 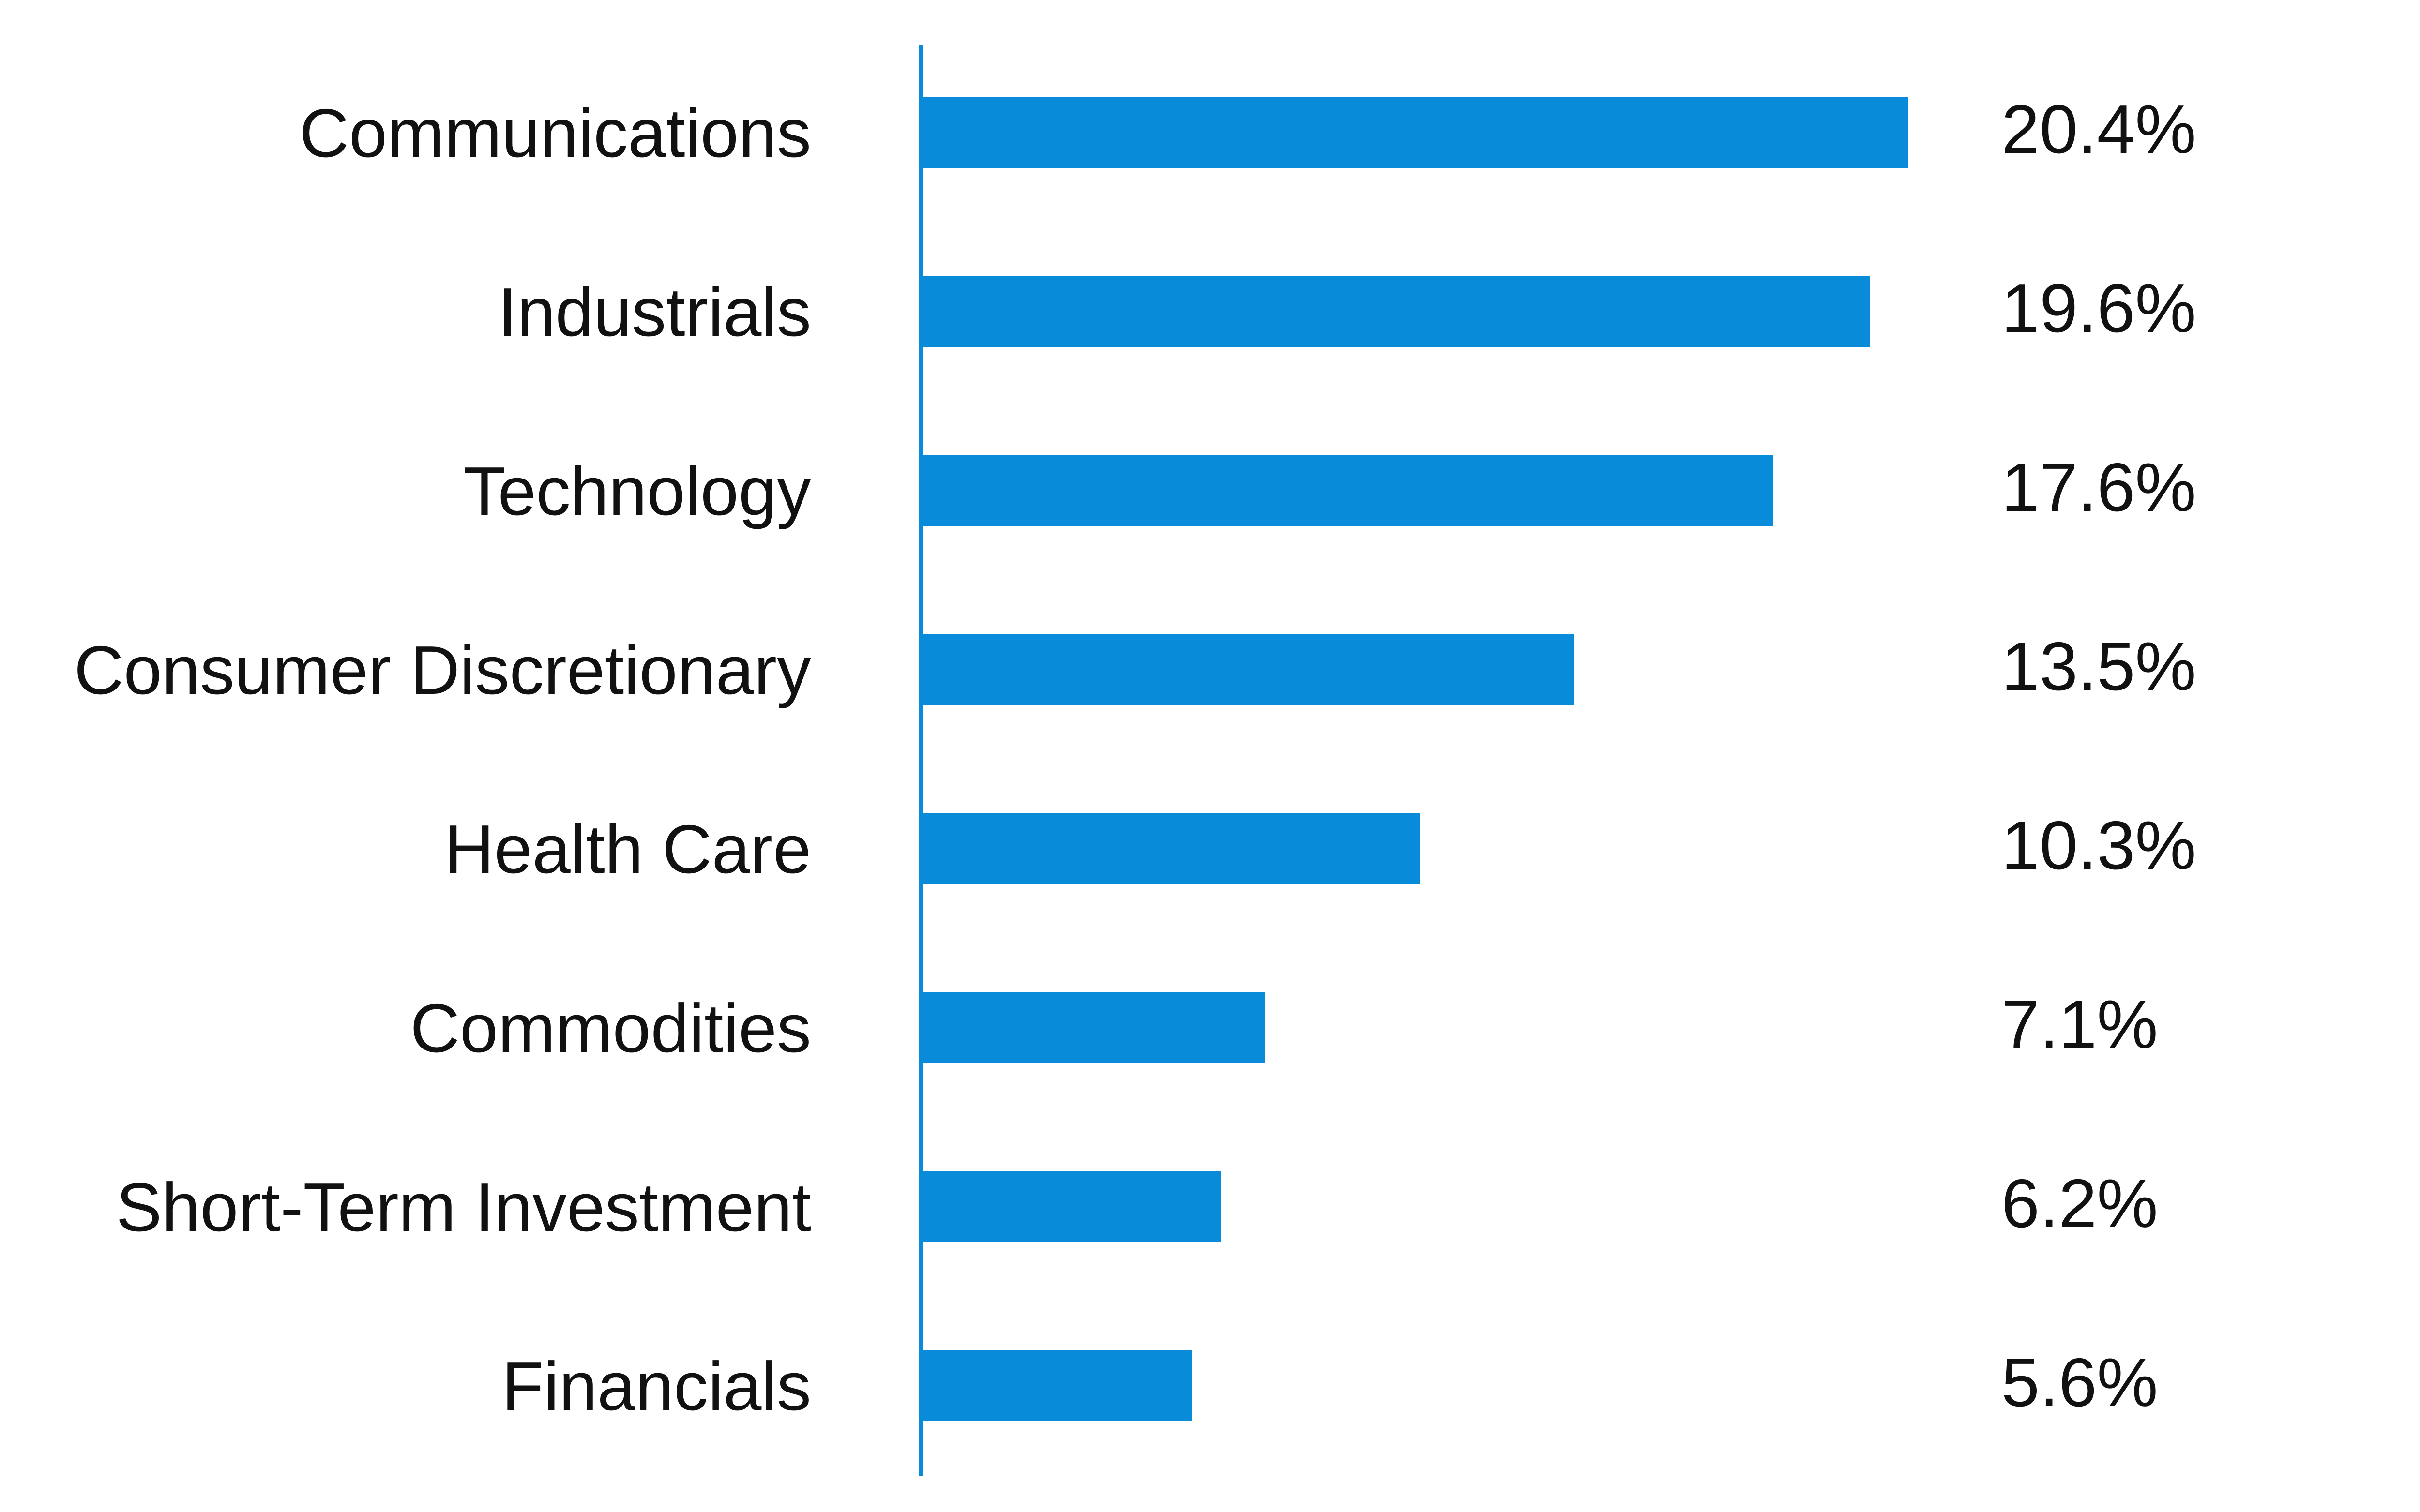 What do you see at coordinates (654, 312) in the screenshot?
I see `category-label: Industrials` at bounding box center [654, 312].